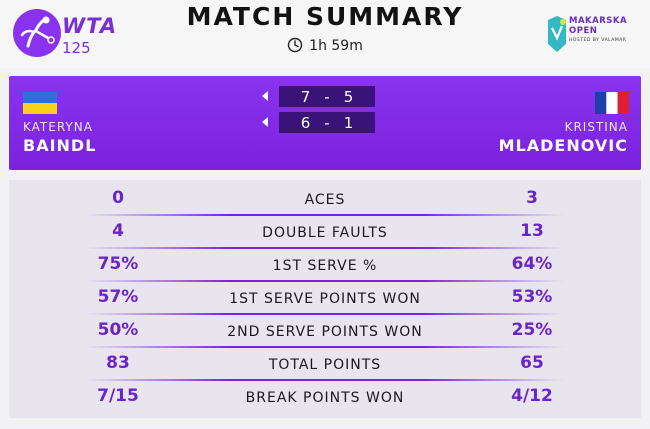  I want to click on page-title: MATCH SUMMARY, so click(325, 16).